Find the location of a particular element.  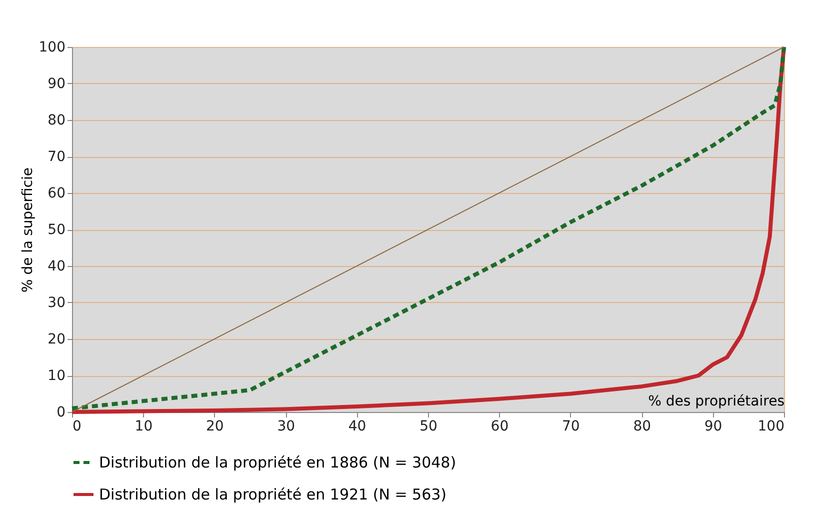

y-tick-label: 40 is located at coordinates (57, 266).